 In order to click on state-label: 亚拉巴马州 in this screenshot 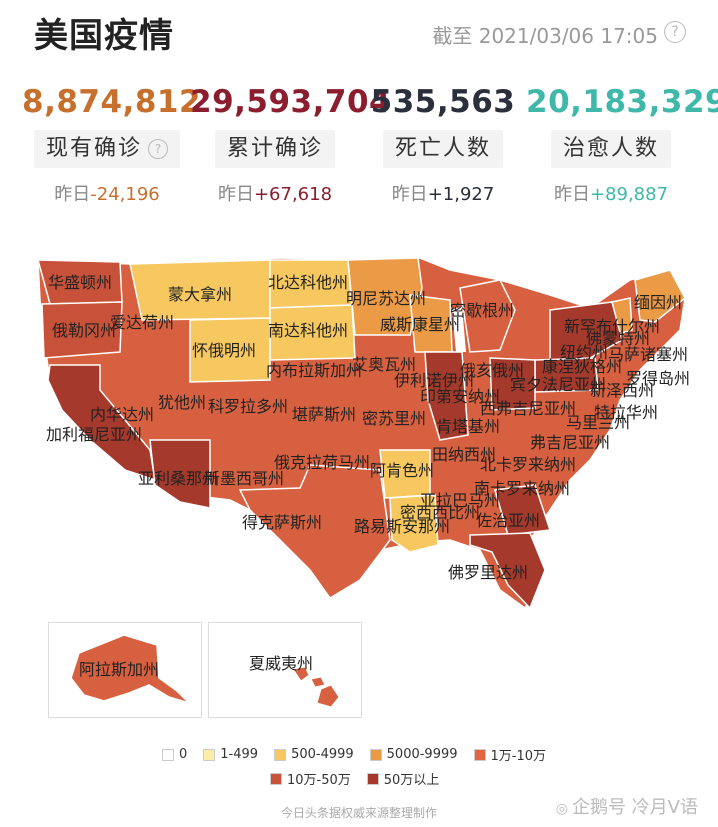, I will do `click(460, 500)`.